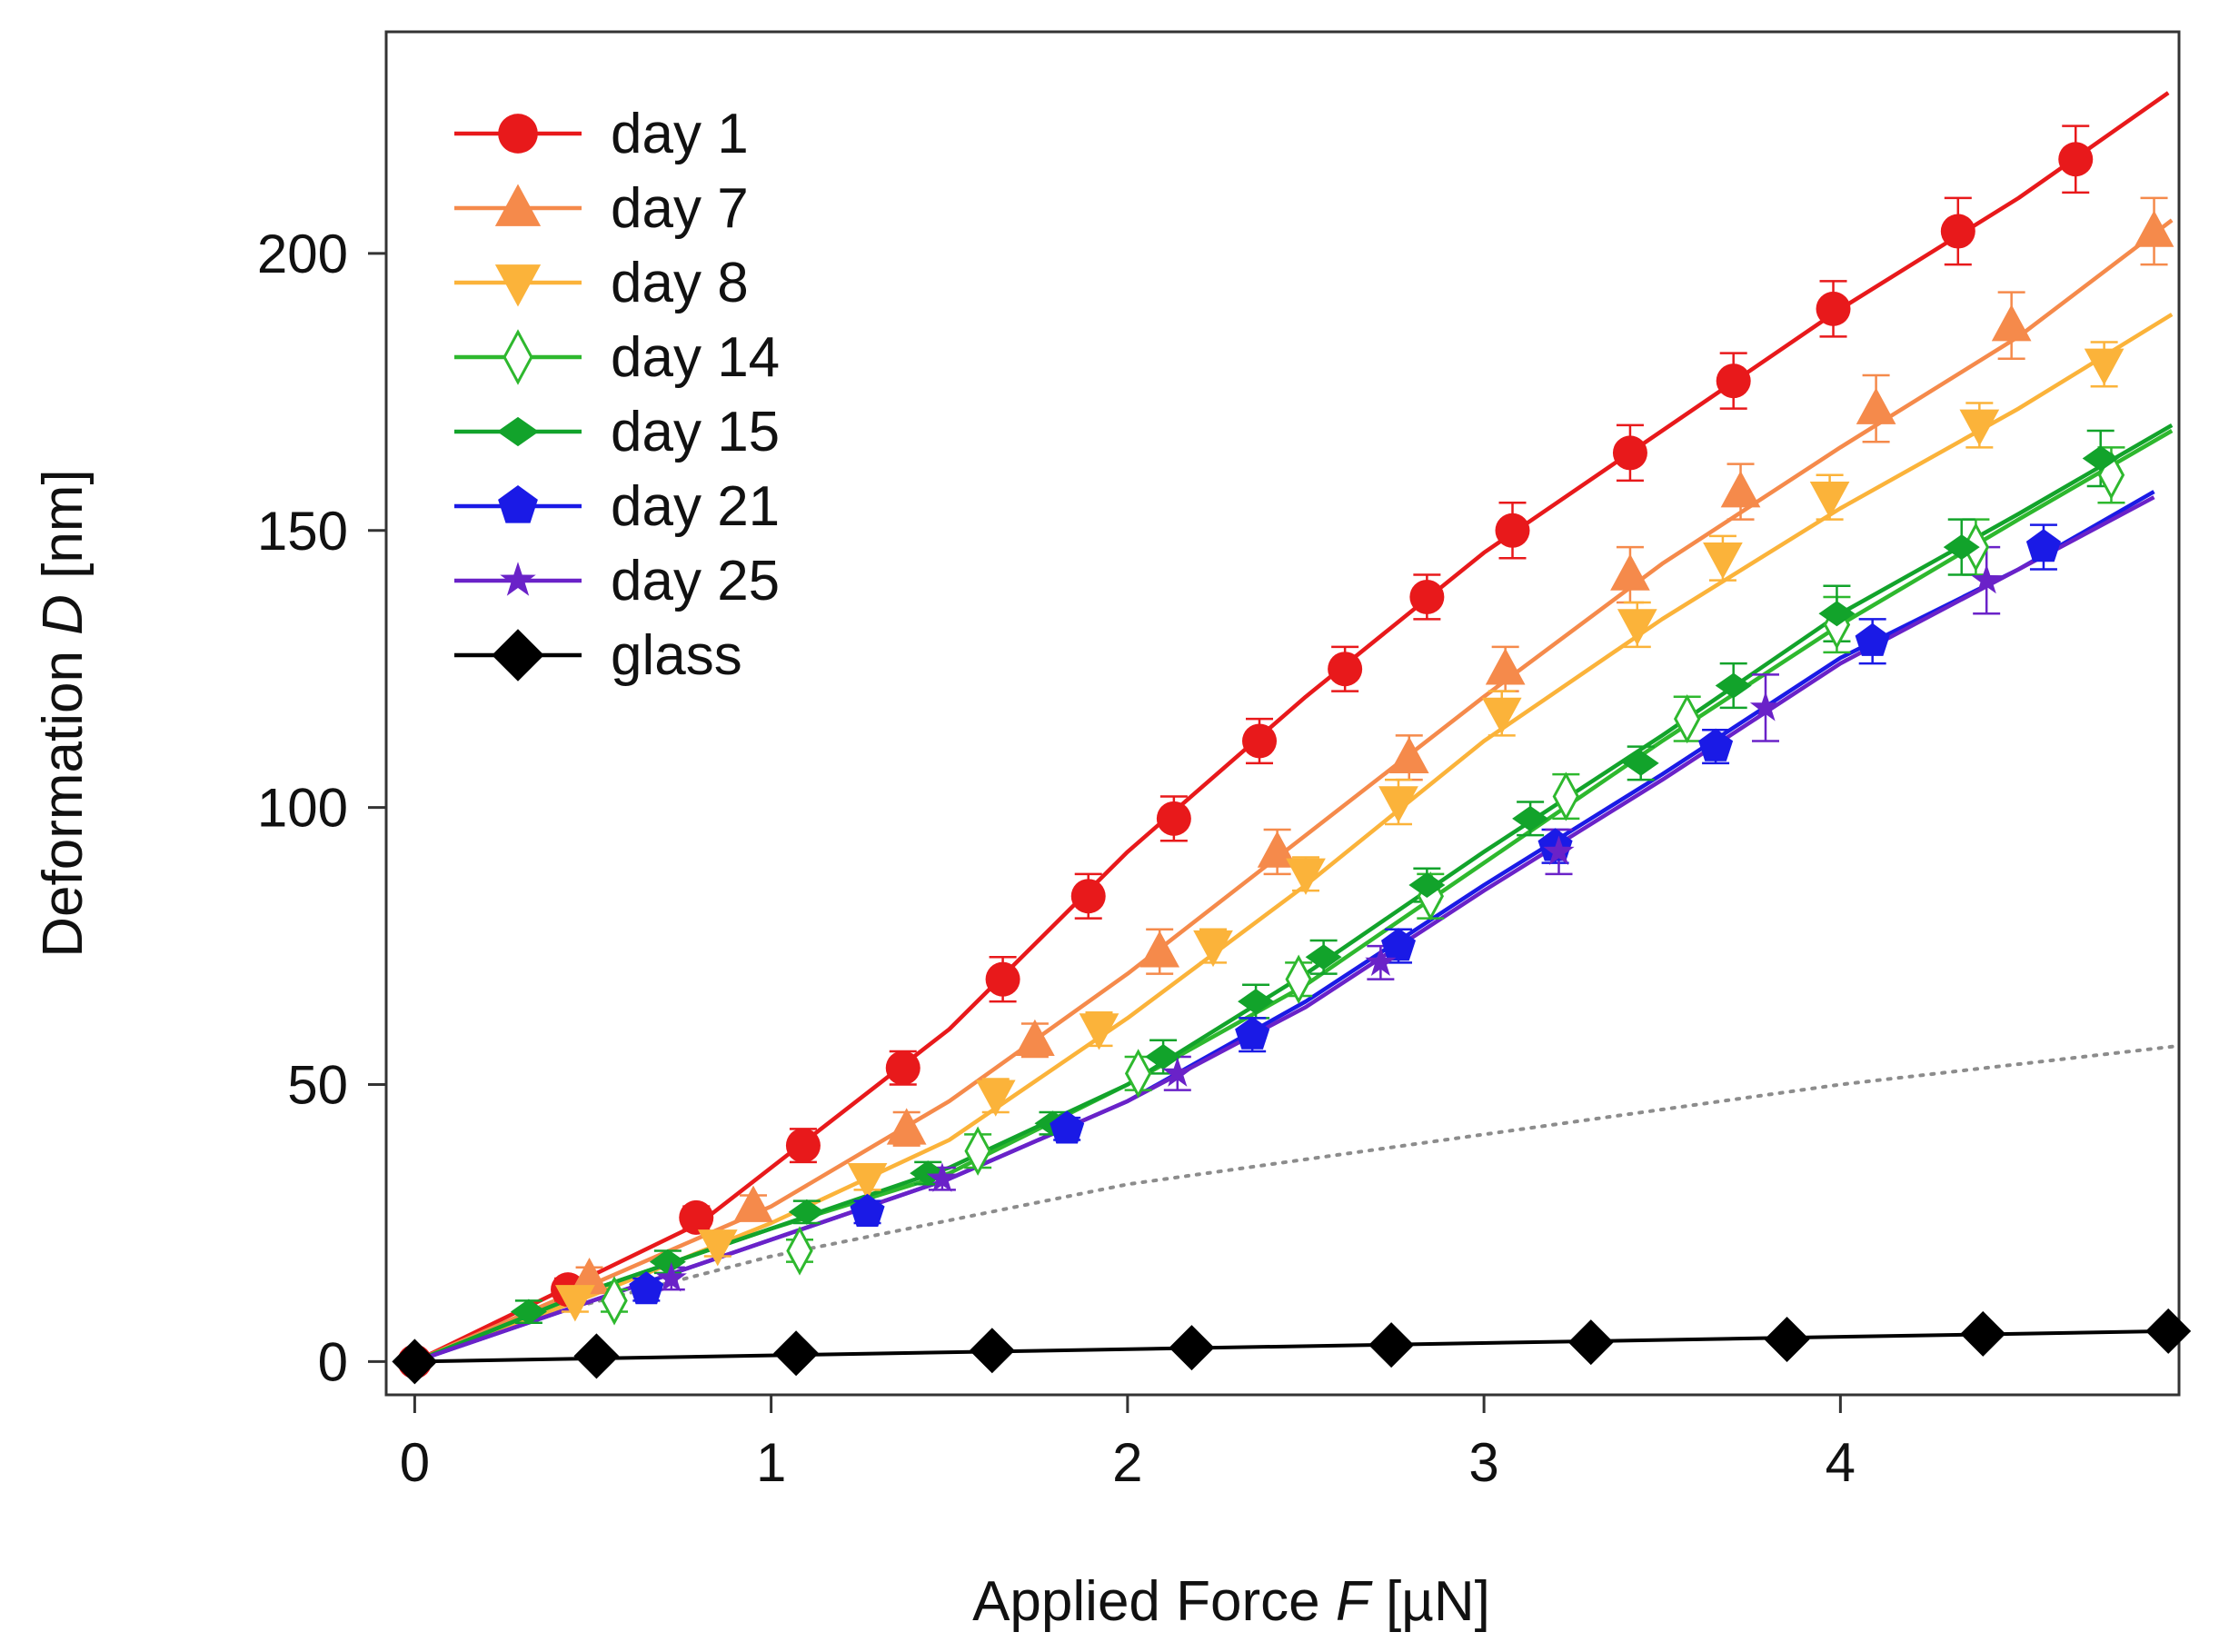 The width and height of the screenshot is (2219, 1652). I want to click on y-tick-label: 150, so click(303, 531).